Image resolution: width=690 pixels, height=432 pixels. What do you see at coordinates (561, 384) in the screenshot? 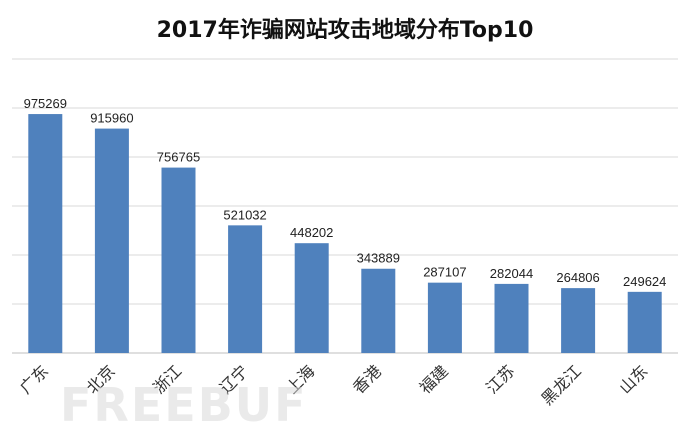
I see `category-label-9: 黑龙江` at bounding box center [561, 384].